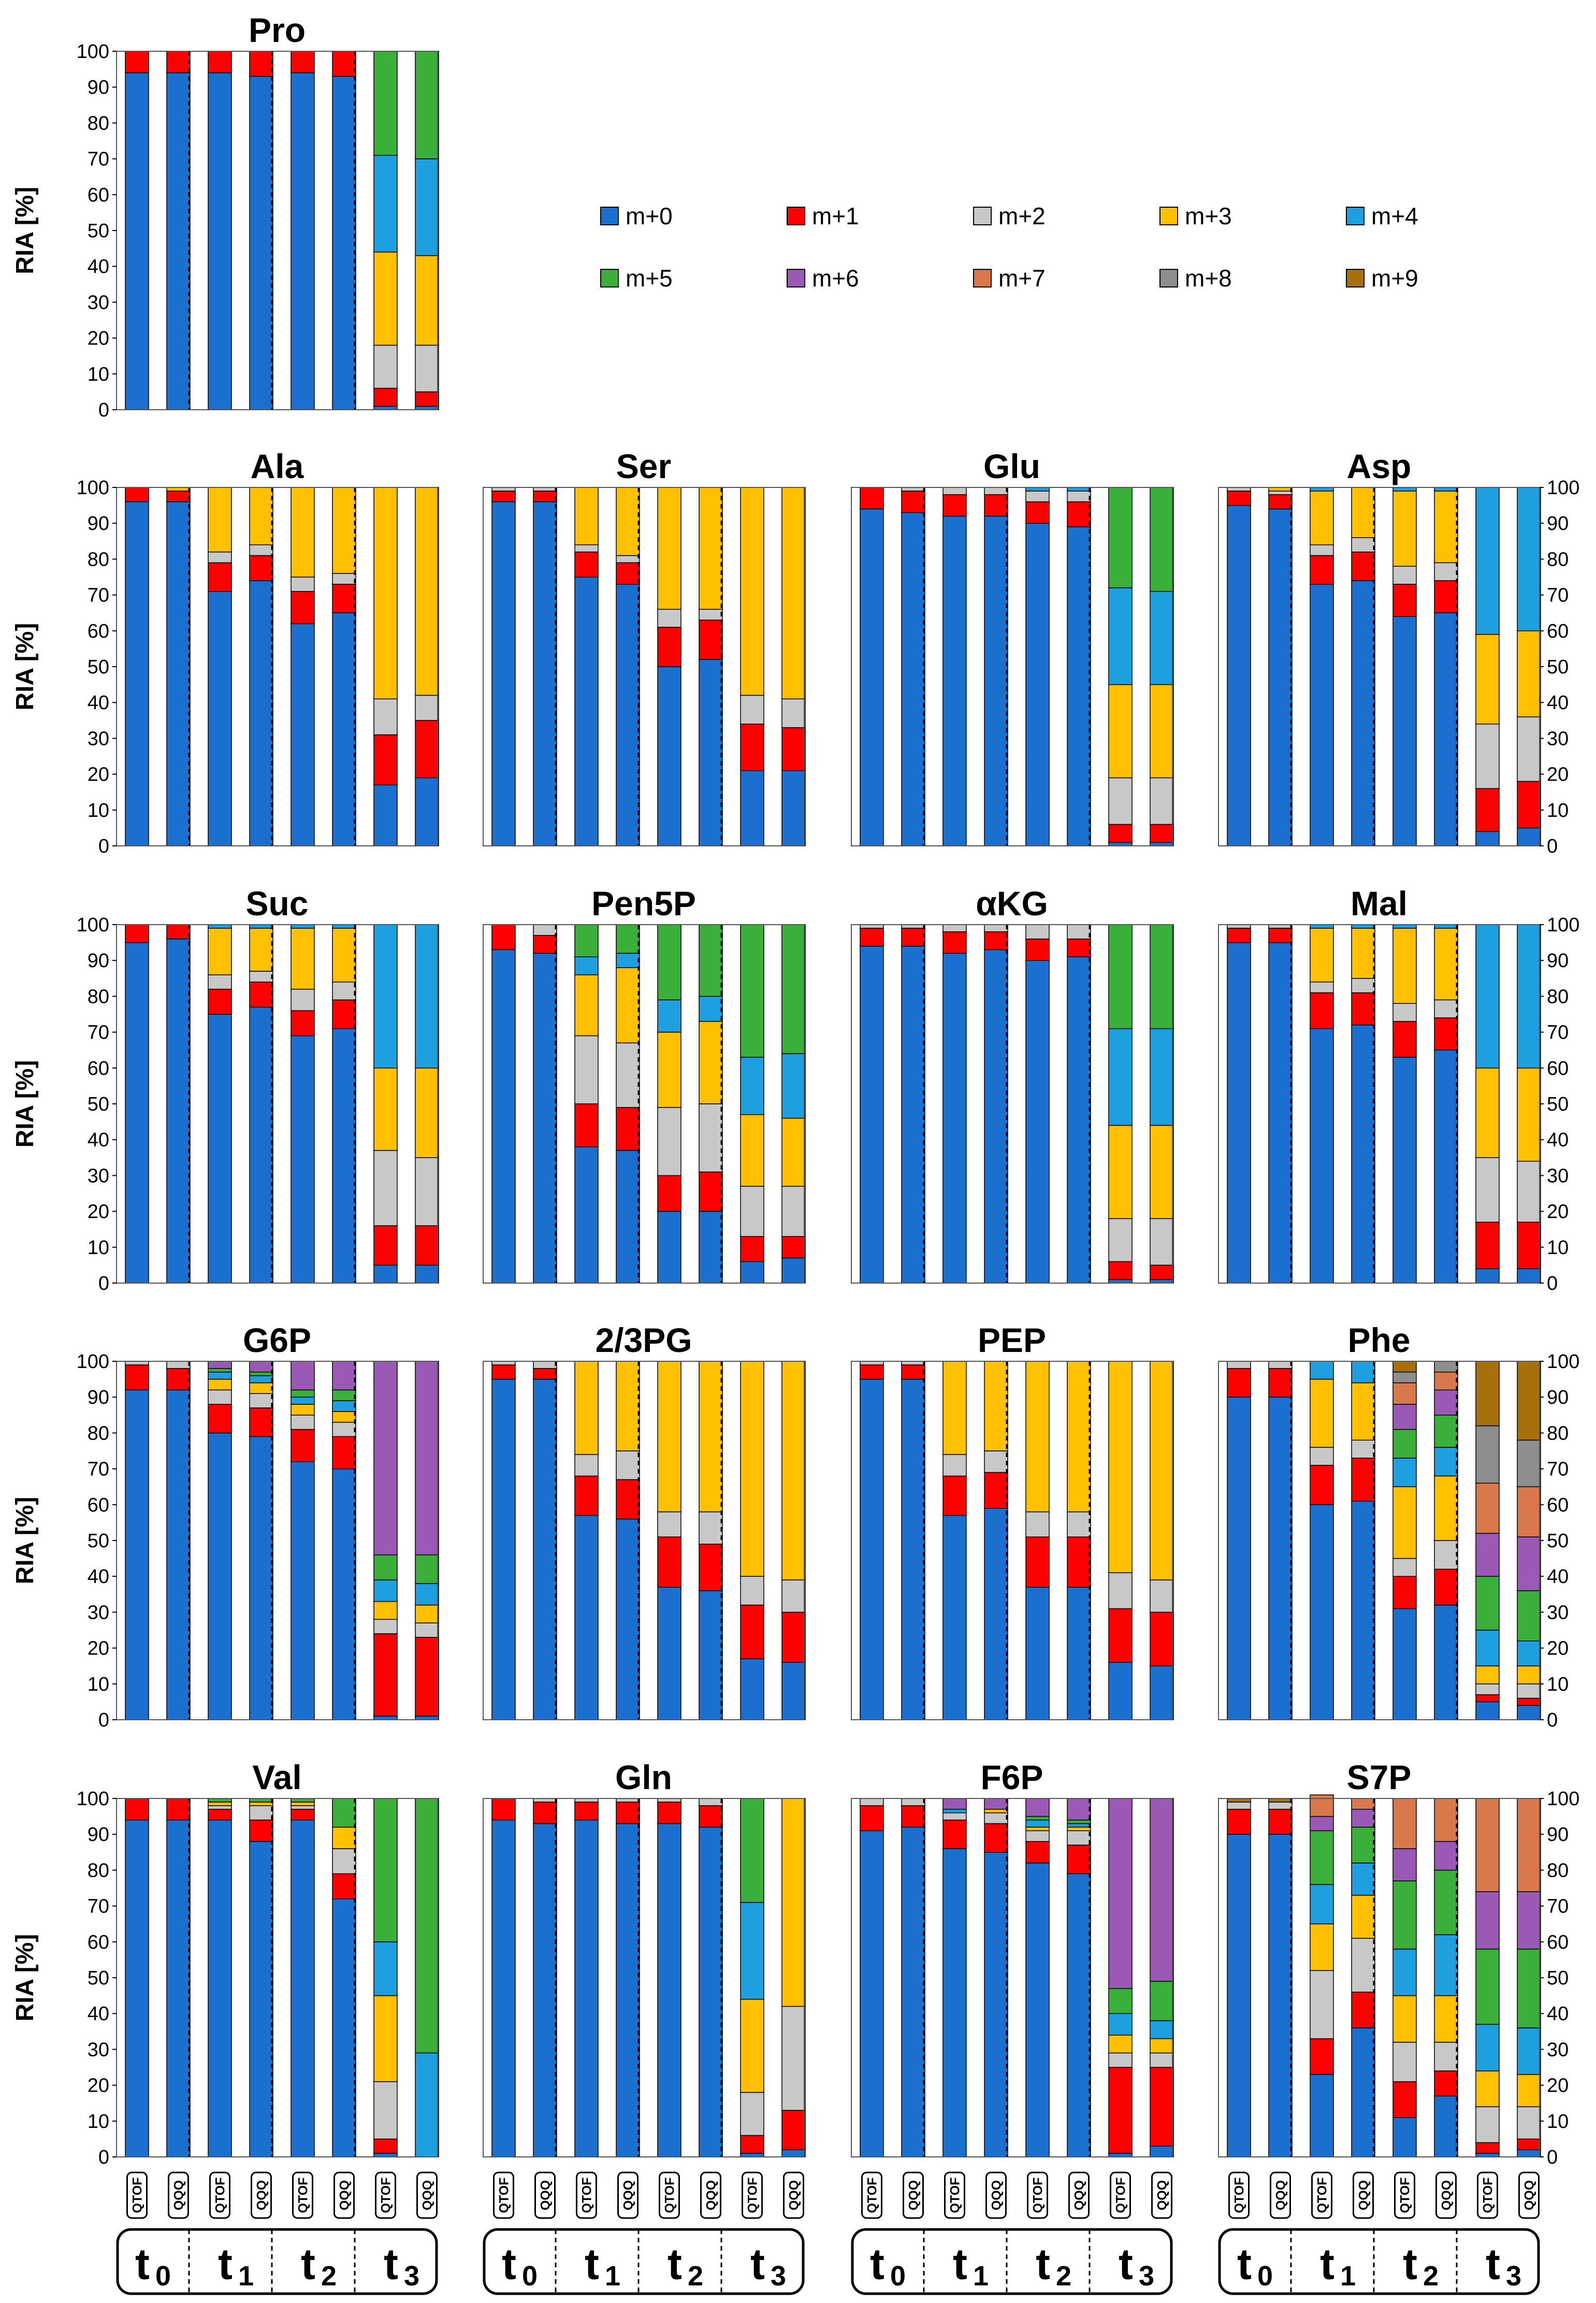 This screenshot has width=1596, height=2303. Describe the element at coordinates (835, 216) in the screenshot. I see `legend-label-1: m+1` at that location.